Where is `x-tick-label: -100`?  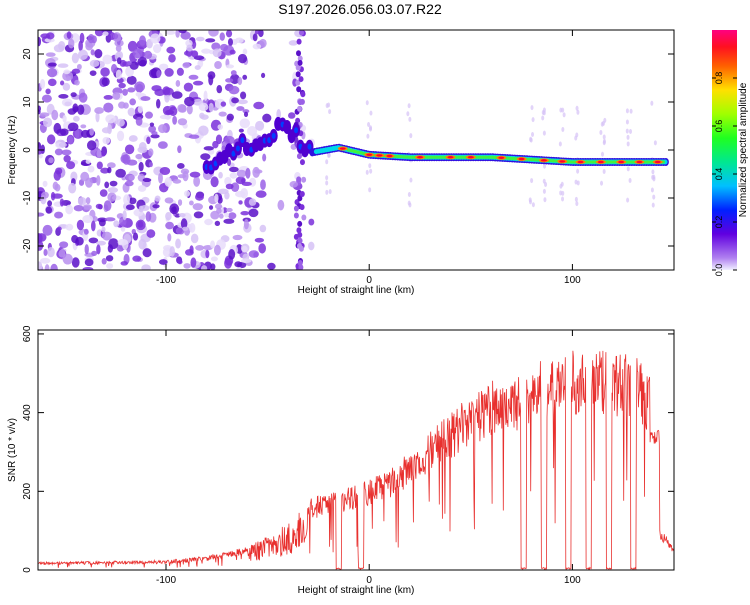 x-tick-label: -100 is located at coordinates (166, 280).